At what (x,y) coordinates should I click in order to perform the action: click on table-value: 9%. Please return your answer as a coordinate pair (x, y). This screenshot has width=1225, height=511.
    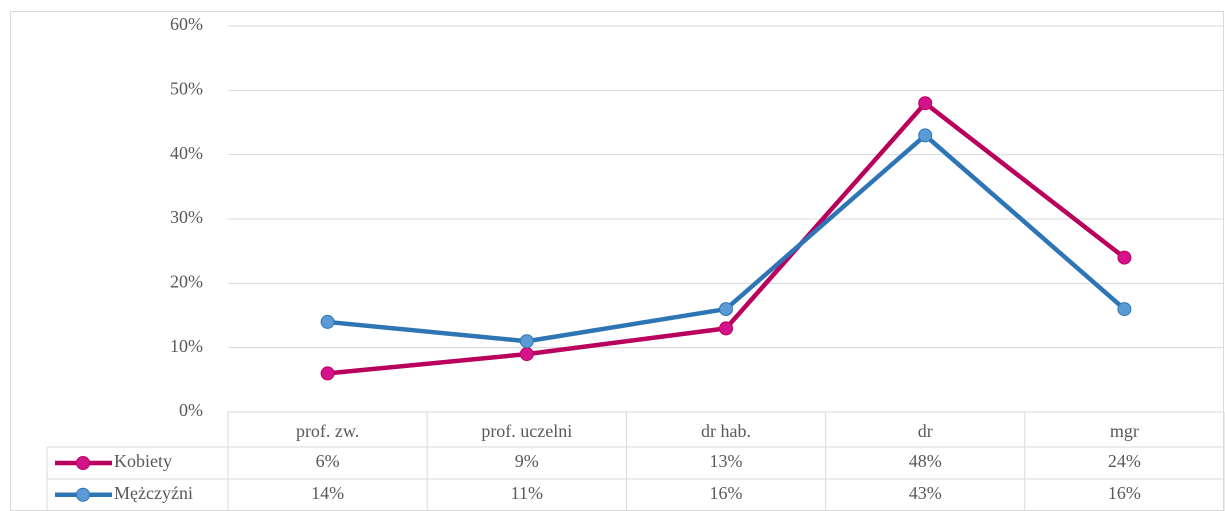
    Looking at the image, I should click on (527, 461).